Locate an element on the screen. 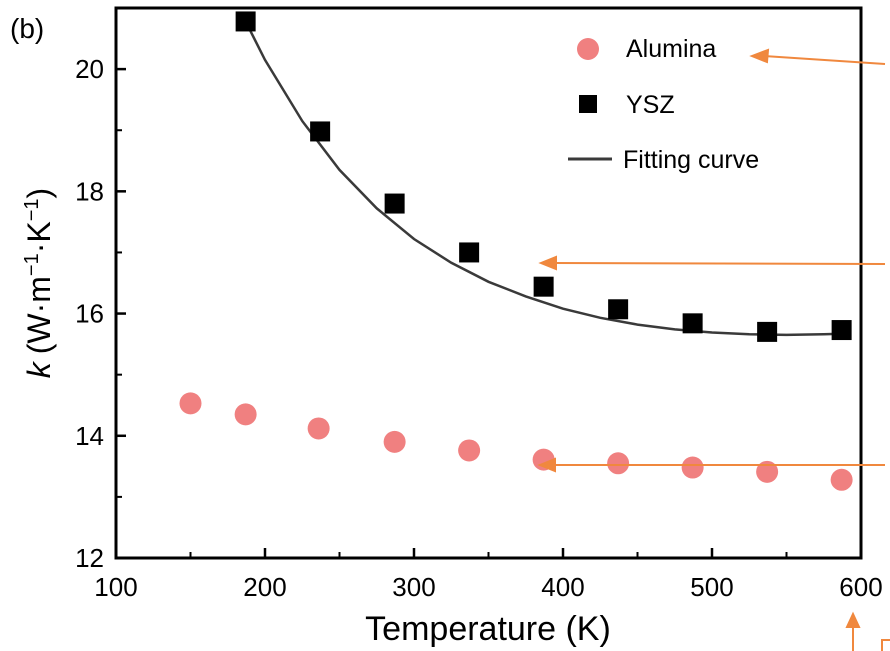 This screenshot has width=890, height=651. x-tick-label: 600 is located at coordinates (860, 587).